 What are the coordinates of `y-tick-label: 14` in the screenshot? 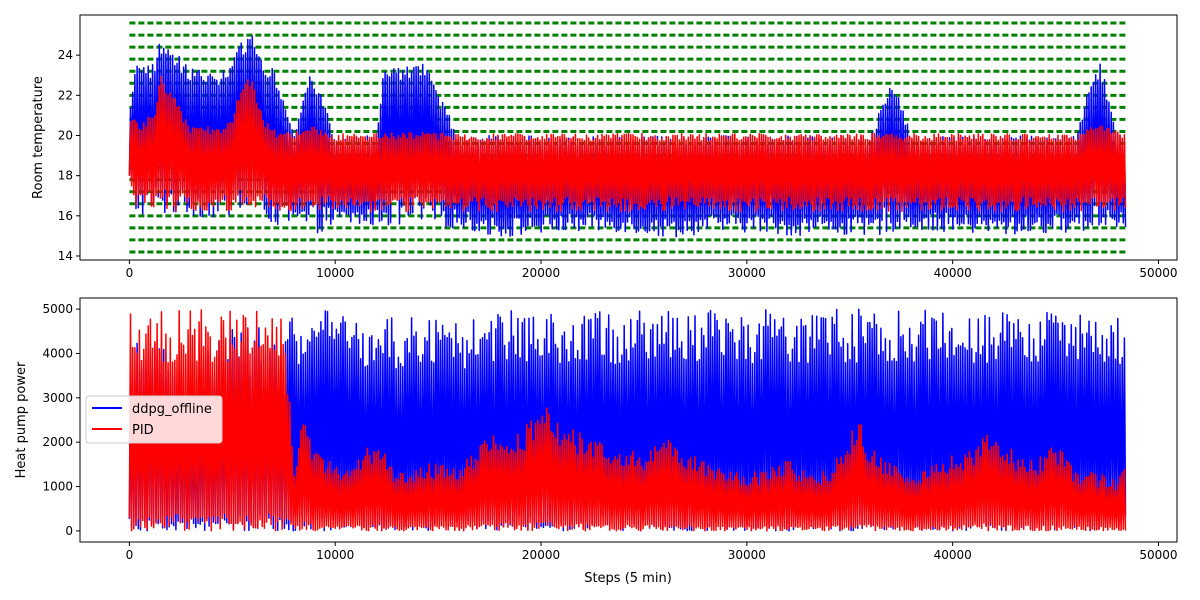 It's located at (65, 256).